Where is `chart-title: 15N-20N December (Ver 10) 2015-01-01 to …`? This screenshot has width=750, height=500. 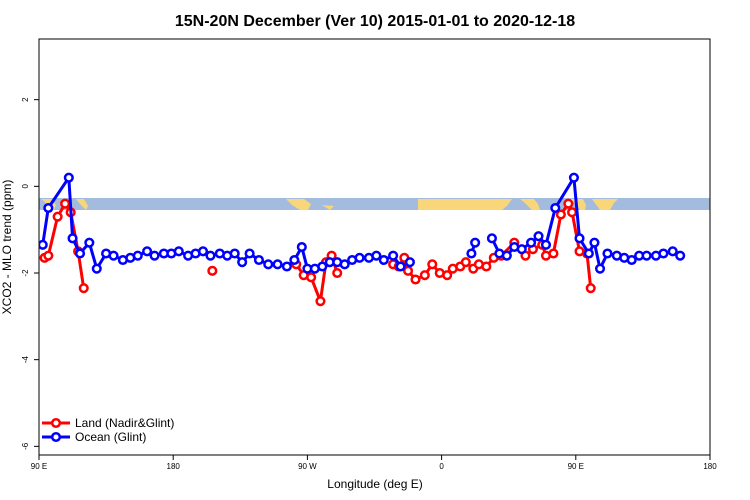 chart-title: 15N-20N December (Ver 10) 2015-01-01 to … is located at coordinates (375, 21).